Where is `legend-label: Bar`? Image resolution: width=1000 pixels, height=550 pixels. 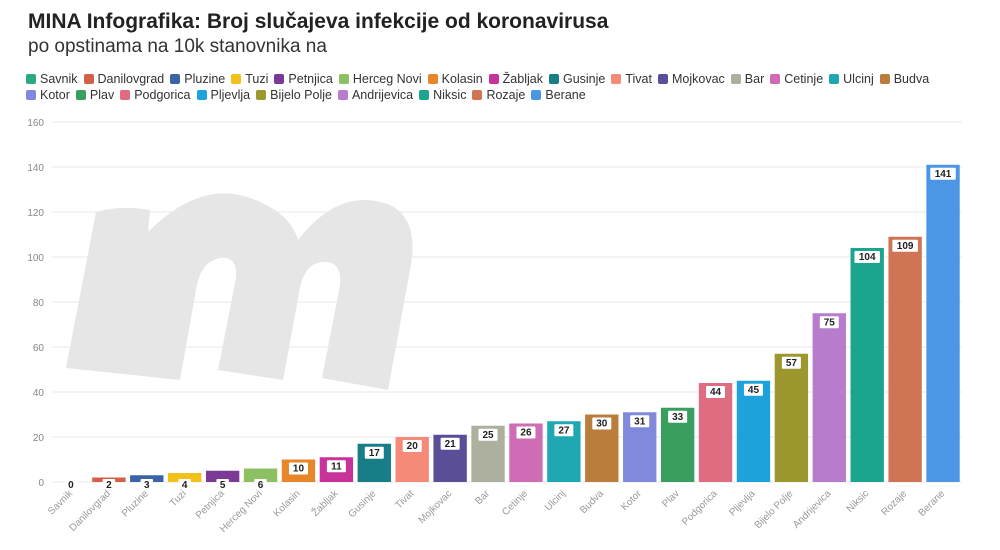 legend-label: Bar is located at coordinates (754, 79).